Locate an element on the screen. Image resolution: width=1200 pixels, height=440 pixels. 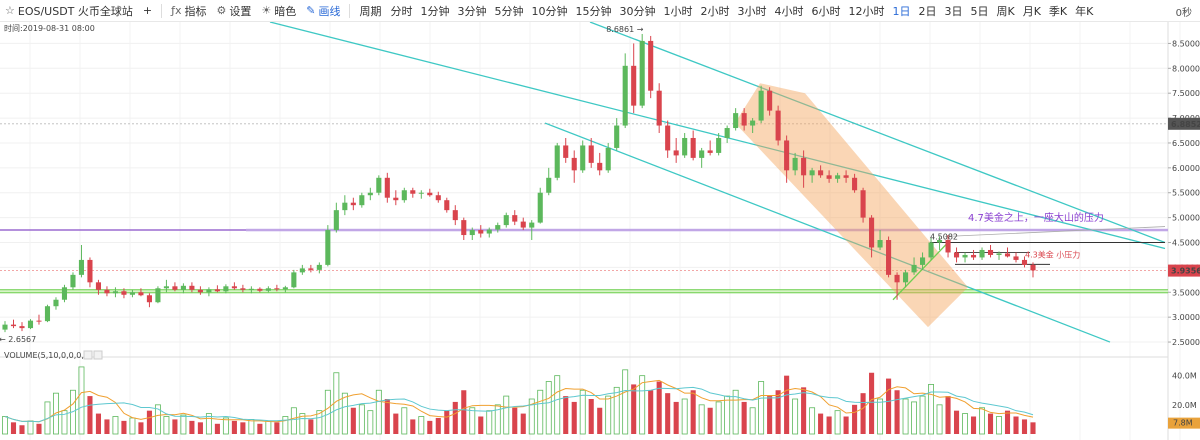
period-12小时: 12小时 is located at coordinates (866, 11).